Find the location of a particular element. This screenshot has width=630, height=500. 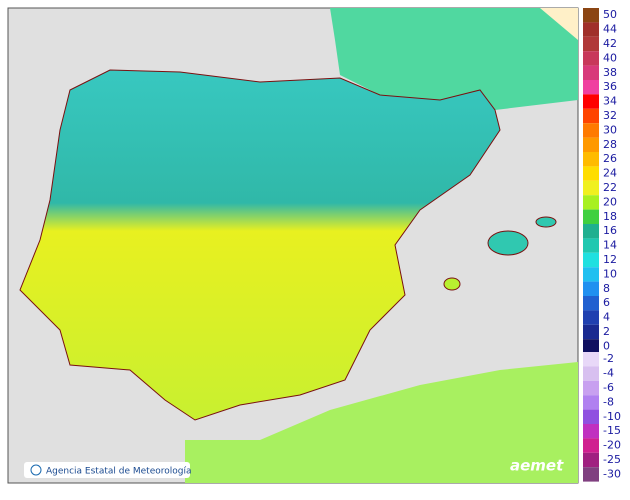

legend-label: -10 is located at coordinates (612, 416).